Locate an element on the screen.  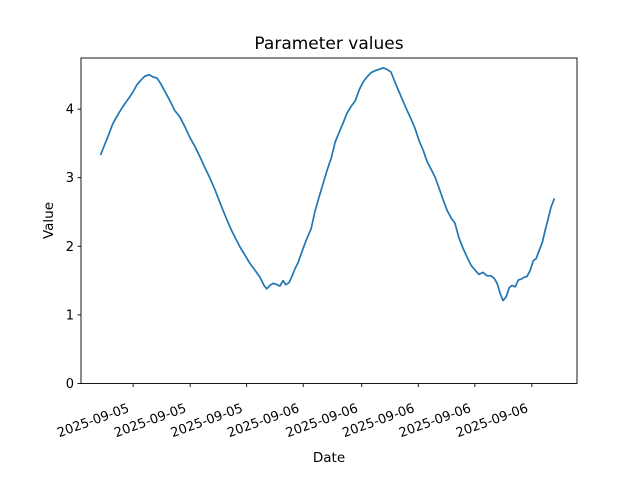
chart-title: Parameter values is located at coordinates (328, 44).